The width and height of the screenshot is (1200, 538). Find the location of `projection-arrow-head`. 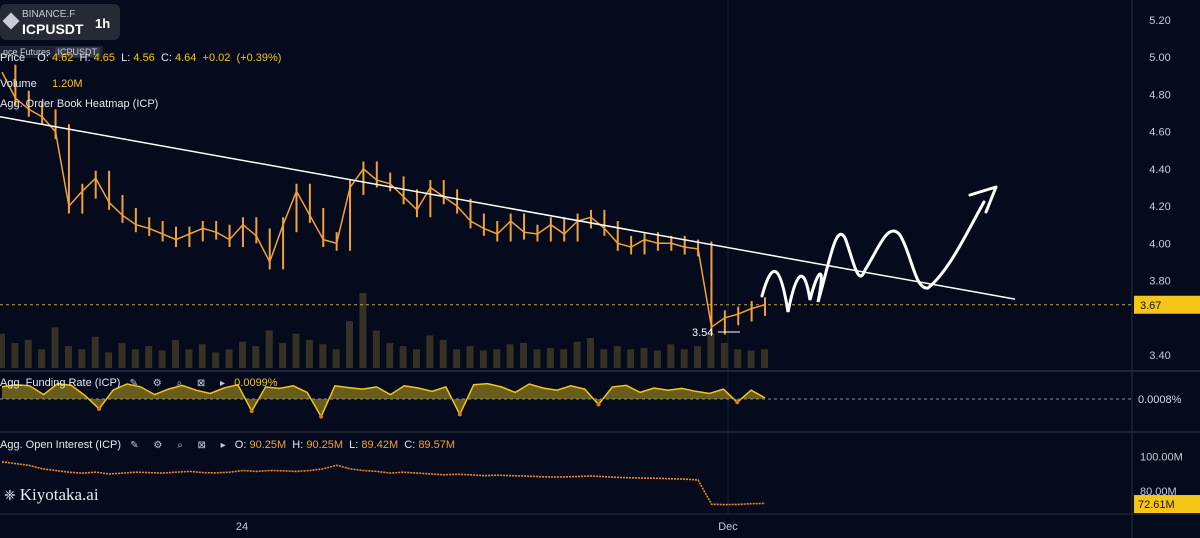

projection-arrow-head is located at coordinates (983, 199).